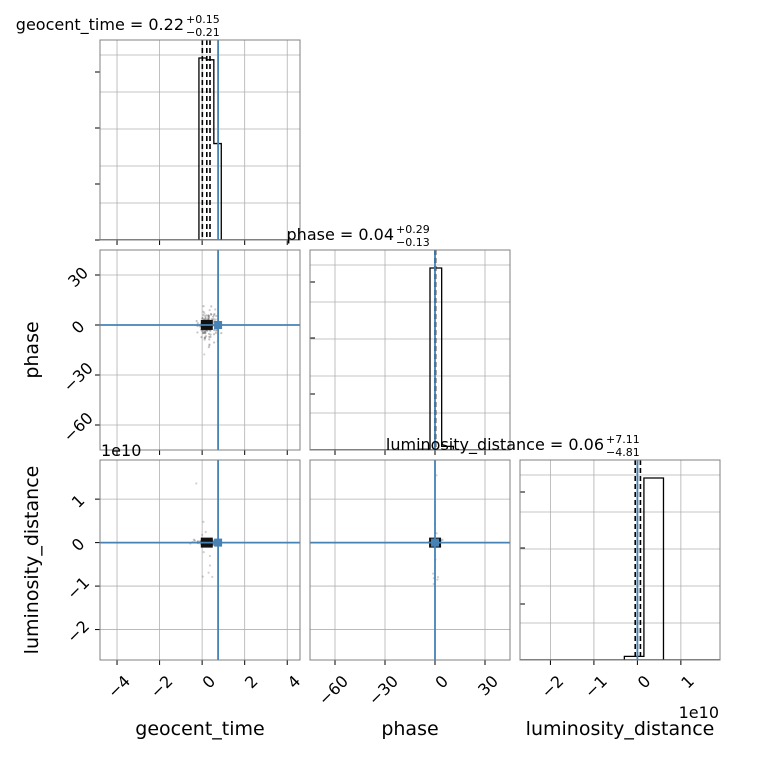 The height and width of the screenshot is (760, 760). What do you see at coordinates (620, 729) in the screenshot?
I see `x-axis-label-luminosity-distance: luminosity_distance` at bounding box center [620, 729].